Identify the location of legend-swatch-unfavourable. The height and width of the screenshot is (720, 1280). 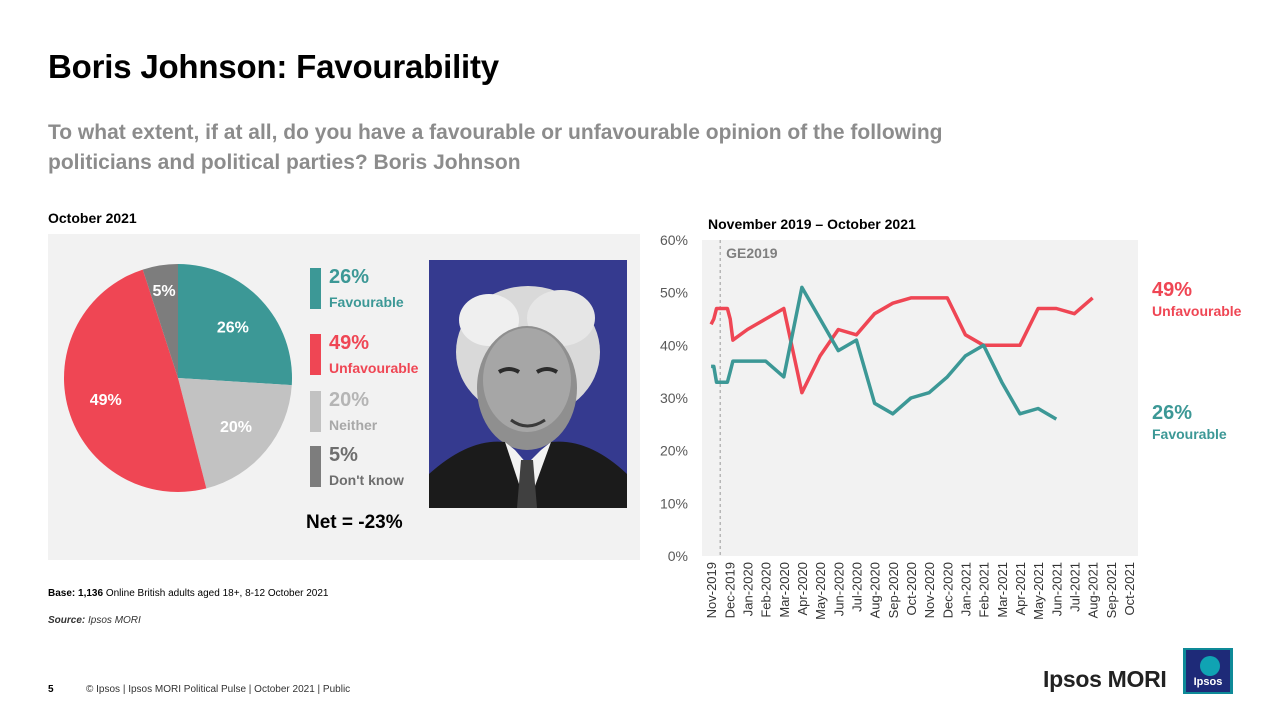
(315, 354).